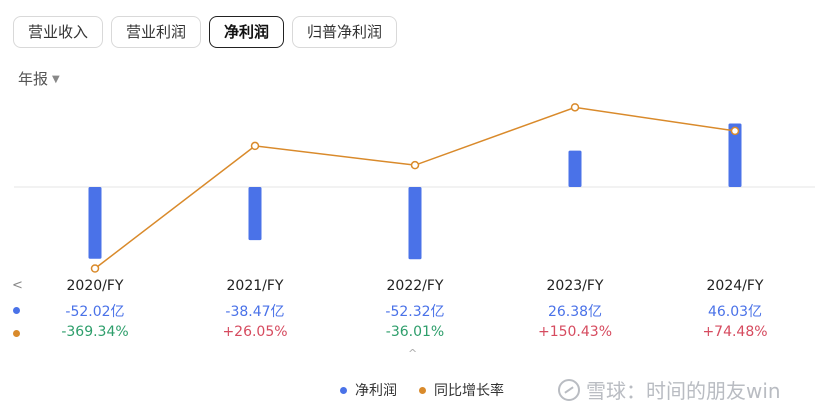 This screenshot has height=417, width=830. What do you see at coordinates (247, 32) in the screenshot?
I see `tab-net-profit: 净利润` at bounding box center [247, 32].